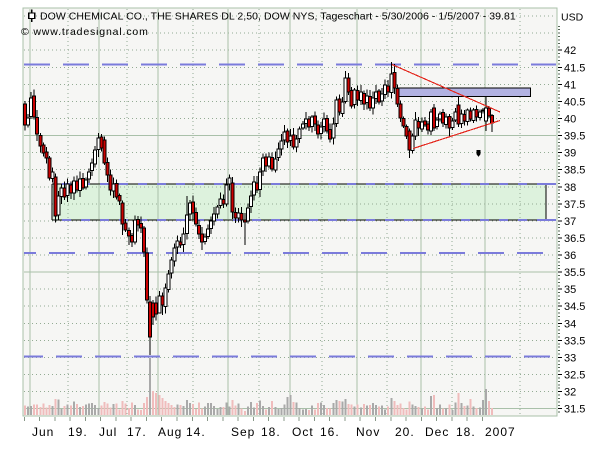  Describe the element at coordinates (368, 432) in the screenshot. I see `svg-text: Nov` at that location.